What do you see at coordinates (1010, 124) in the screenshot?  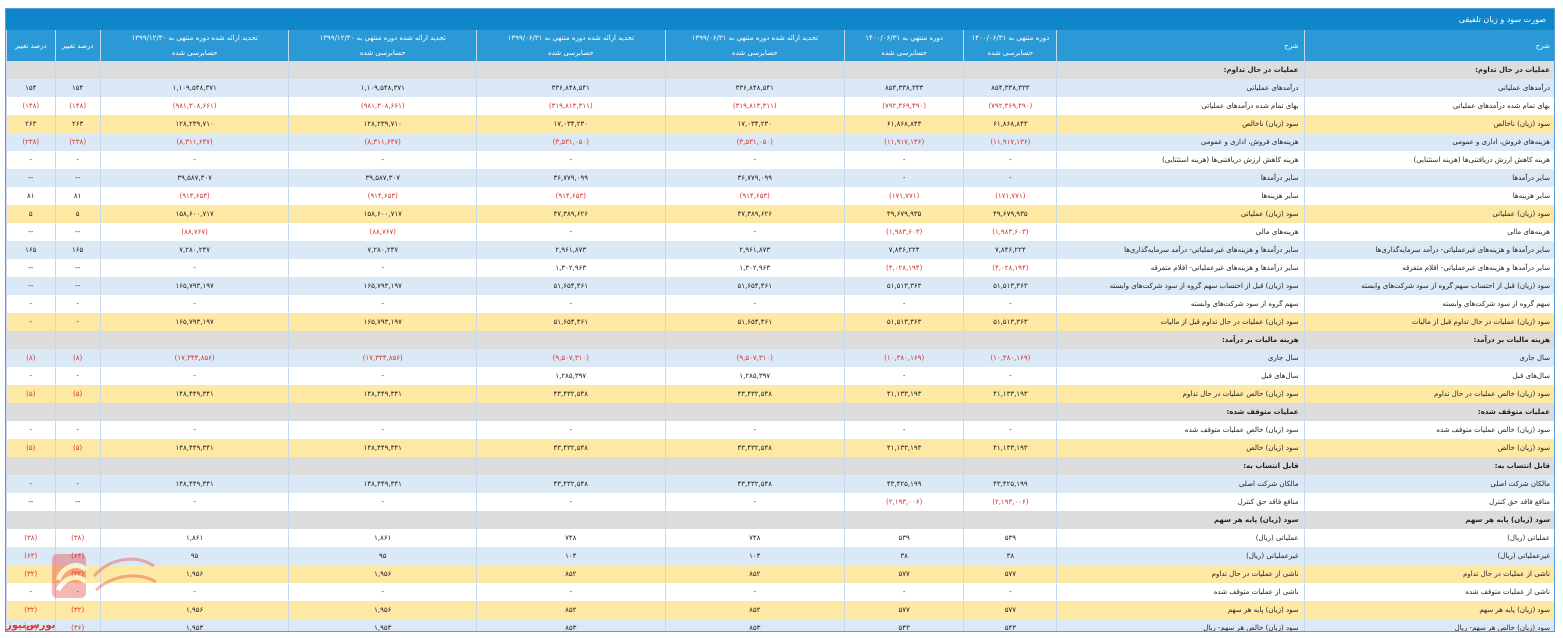 I see `value-cell: ۶۱,۸۶۸,۸۴۳` at bounding box center [1010, 124].